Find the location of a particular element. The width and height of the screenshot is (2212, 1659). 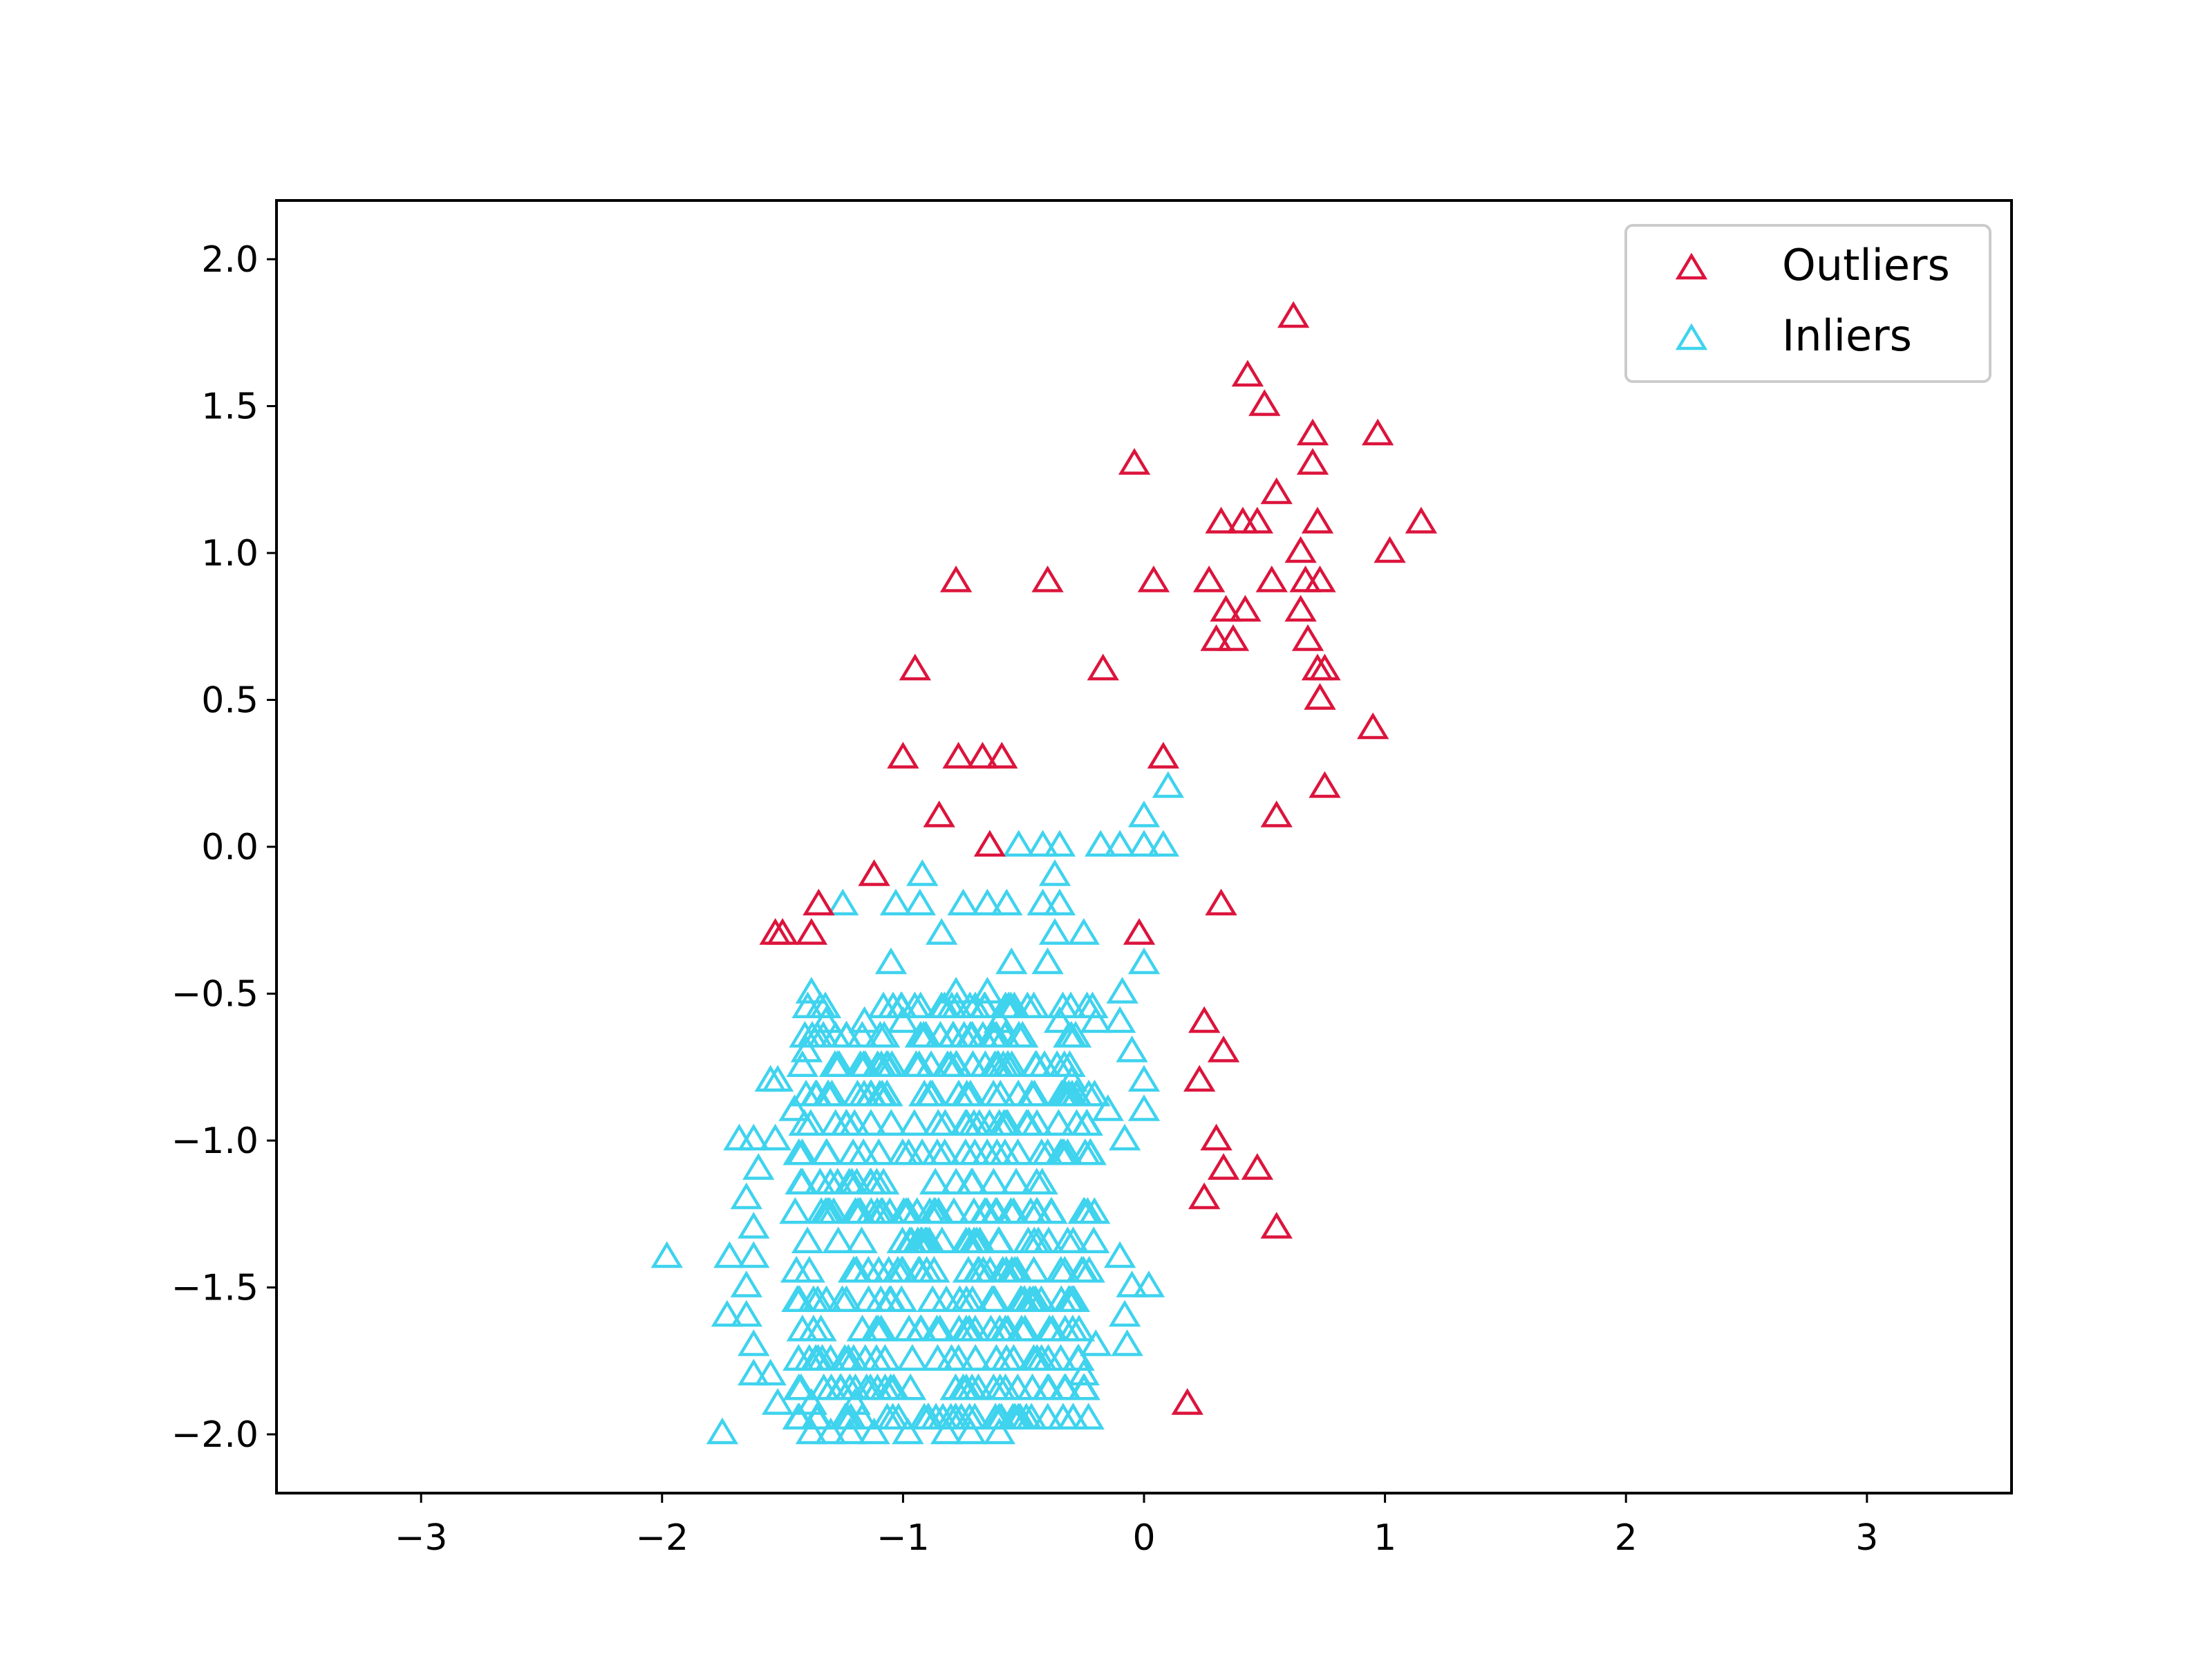

x-tick-label: −2 is located at coordinates (661, 1538).